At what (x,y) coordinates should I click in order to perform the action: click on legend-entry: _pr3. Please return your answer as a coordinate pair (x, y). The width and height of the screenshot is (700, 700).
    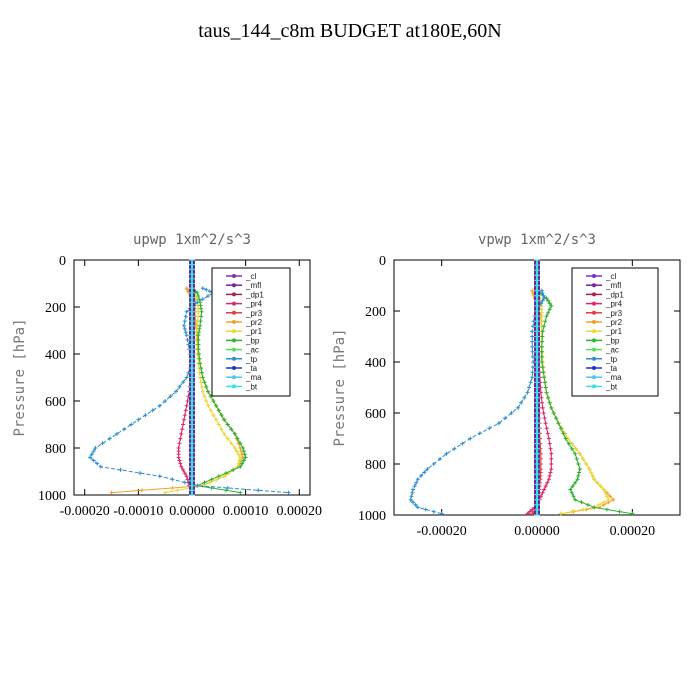
    Looking at the image, I should click on (614, 313).